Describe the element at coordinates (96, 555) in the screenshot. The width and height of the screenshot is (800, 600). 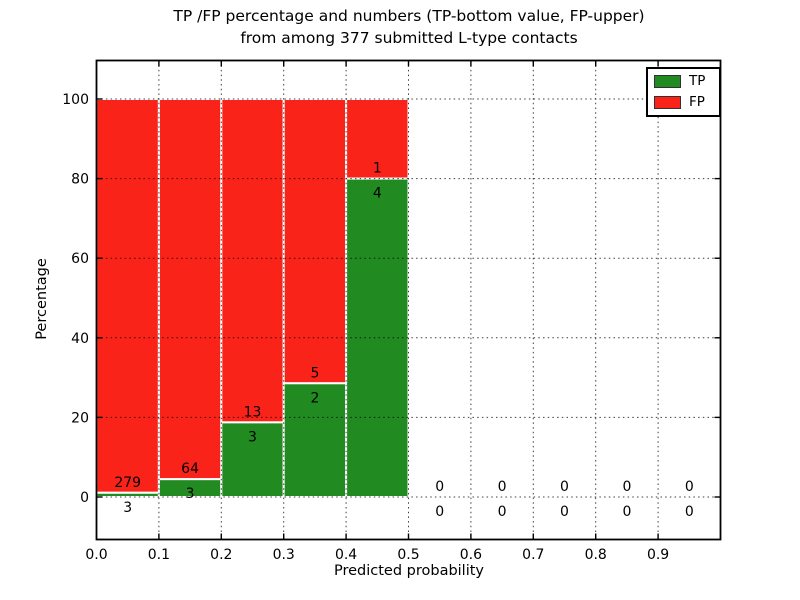
I see `x-tick-label: 0.0` at that location.